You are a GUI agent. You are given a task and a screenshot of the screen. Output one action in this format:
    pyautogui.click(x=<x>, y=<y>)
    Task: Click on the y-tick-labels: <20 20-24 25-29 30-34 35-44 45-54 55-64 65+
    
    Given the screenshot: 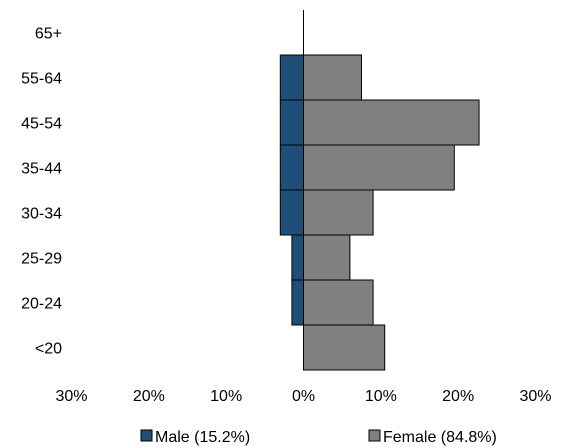 What is the action you would take?
    pyautogui.click(x=41, y=192)
    